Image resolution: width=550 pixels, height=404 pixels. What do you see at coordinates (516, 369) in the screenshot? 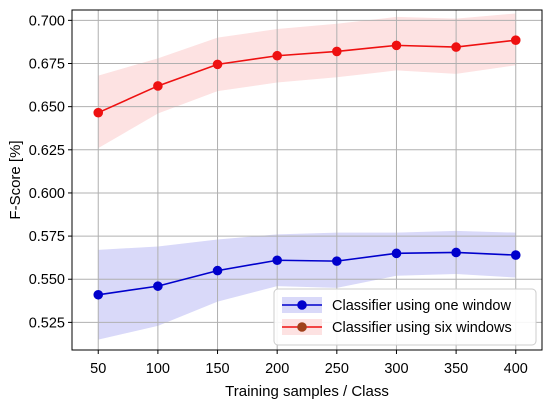
I see `x-tick-label: 400` at bounding box center [516, 369].